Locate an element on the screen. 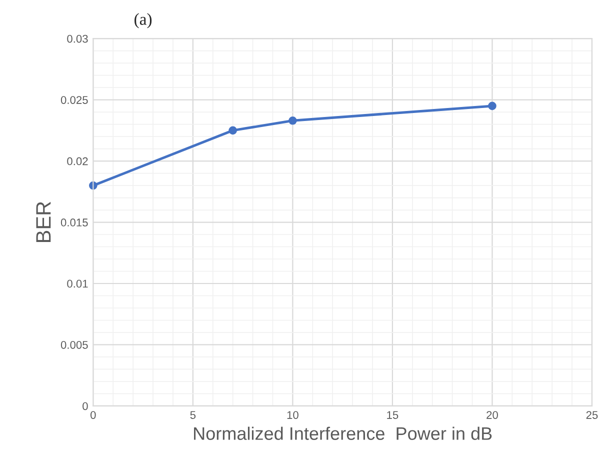 The height and width of the screenshot is (465, 601). x-tick-label: 10 is located at coordinates (292, 415).